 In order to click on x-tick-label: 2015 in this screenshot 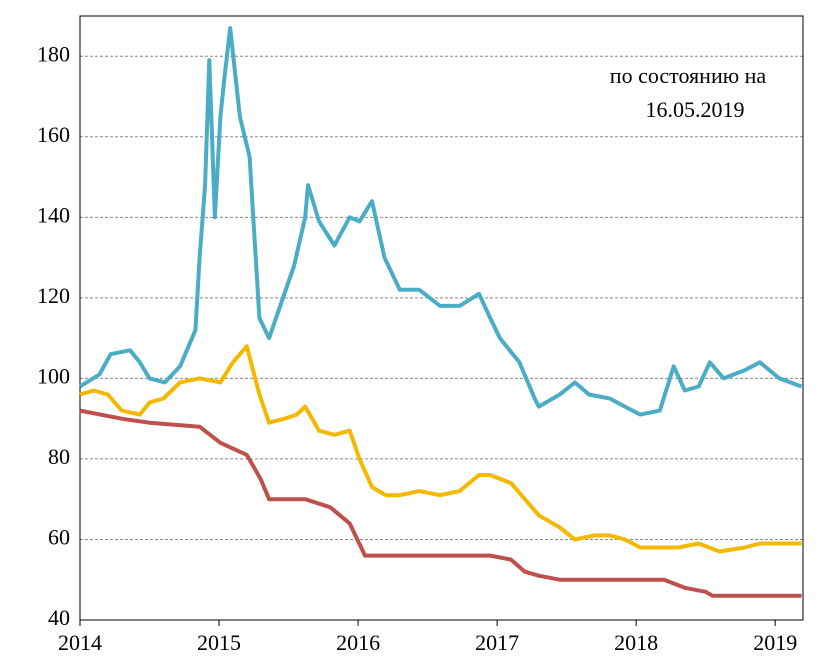, I will do `click(219, 642)`.